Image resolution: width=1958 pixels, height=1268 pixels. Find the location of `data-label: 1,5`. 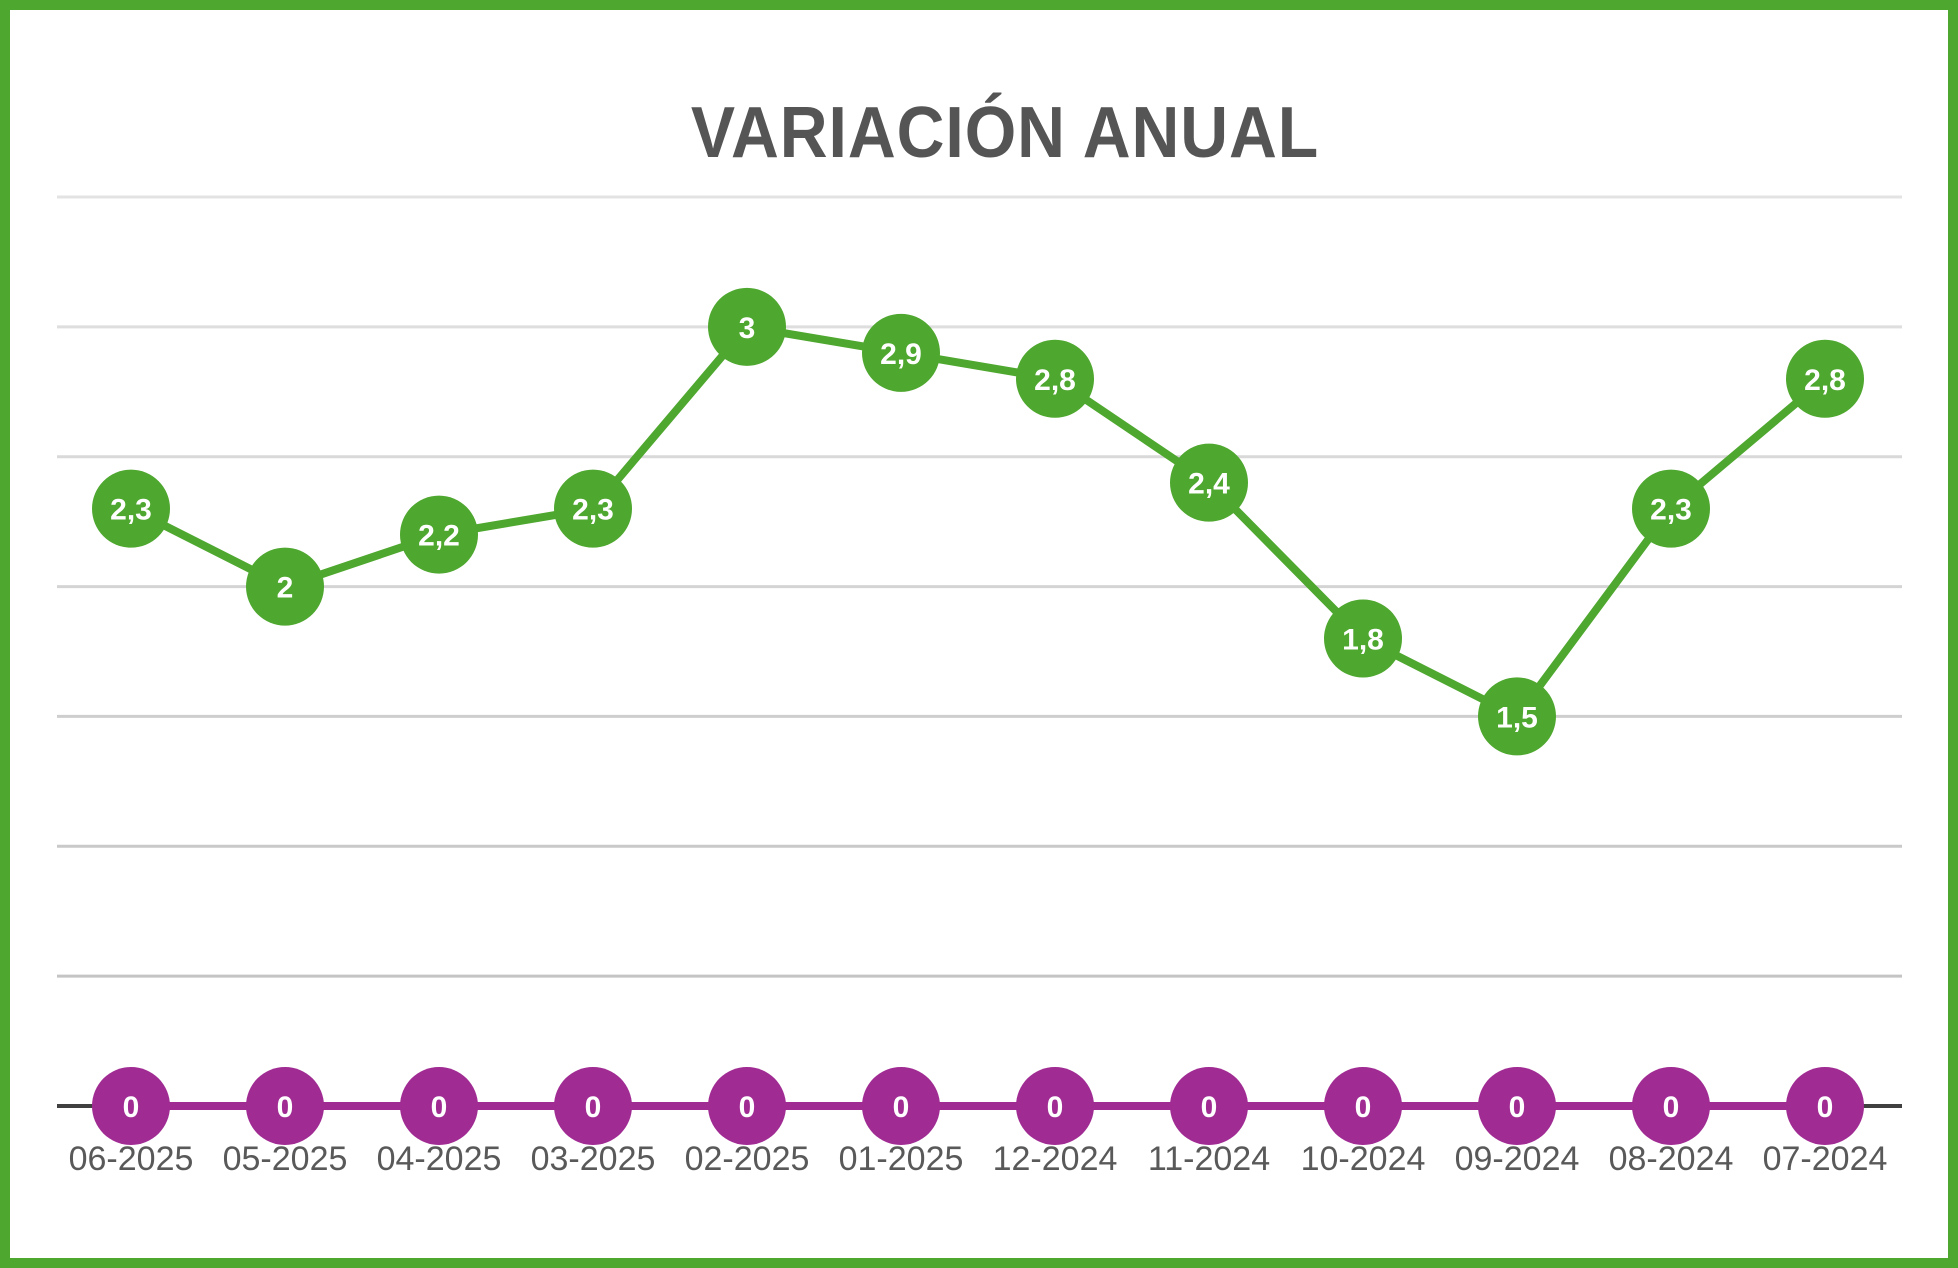

data-label: 1,5 is located at coordinates (1517, 717).